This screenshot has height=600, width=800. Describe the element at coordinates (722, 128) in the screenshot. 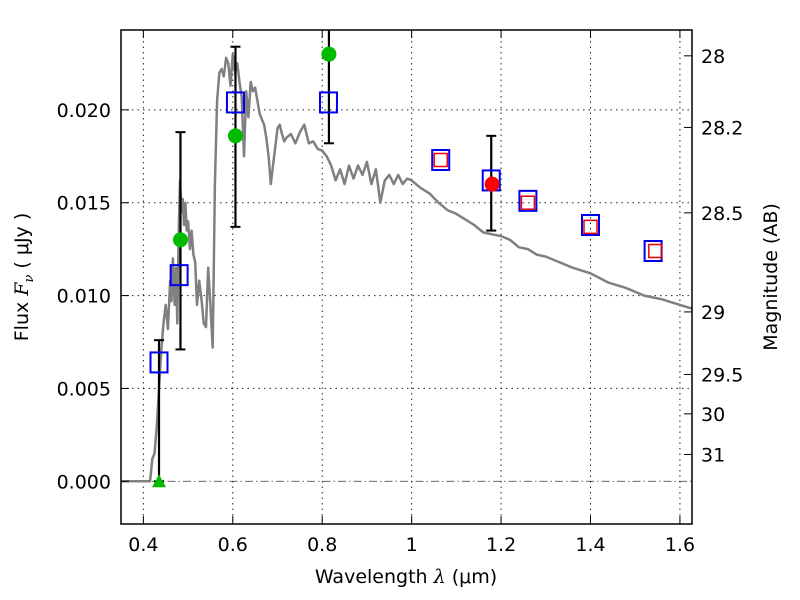

I see `y2-tick-label: 28.2` at that location.